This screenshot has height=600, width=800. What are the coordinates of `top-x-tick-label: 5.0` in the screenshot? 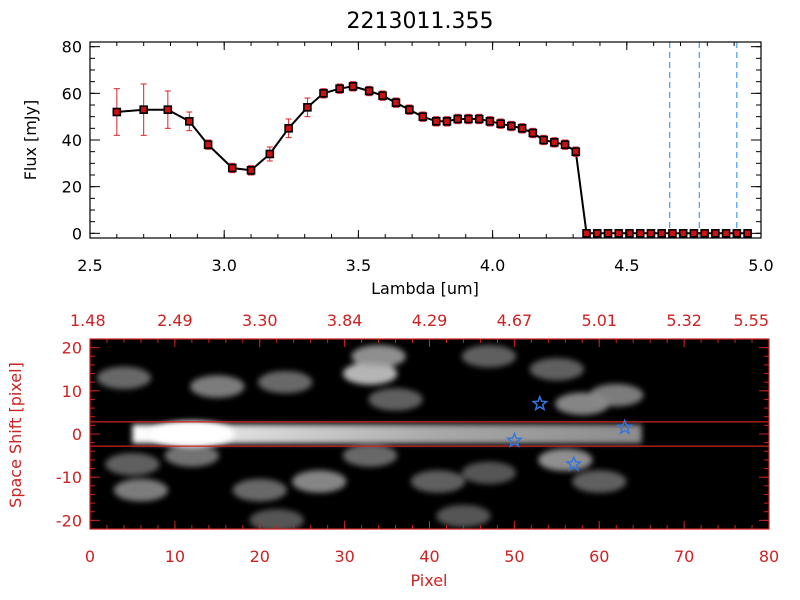 It's located at (760, 265).